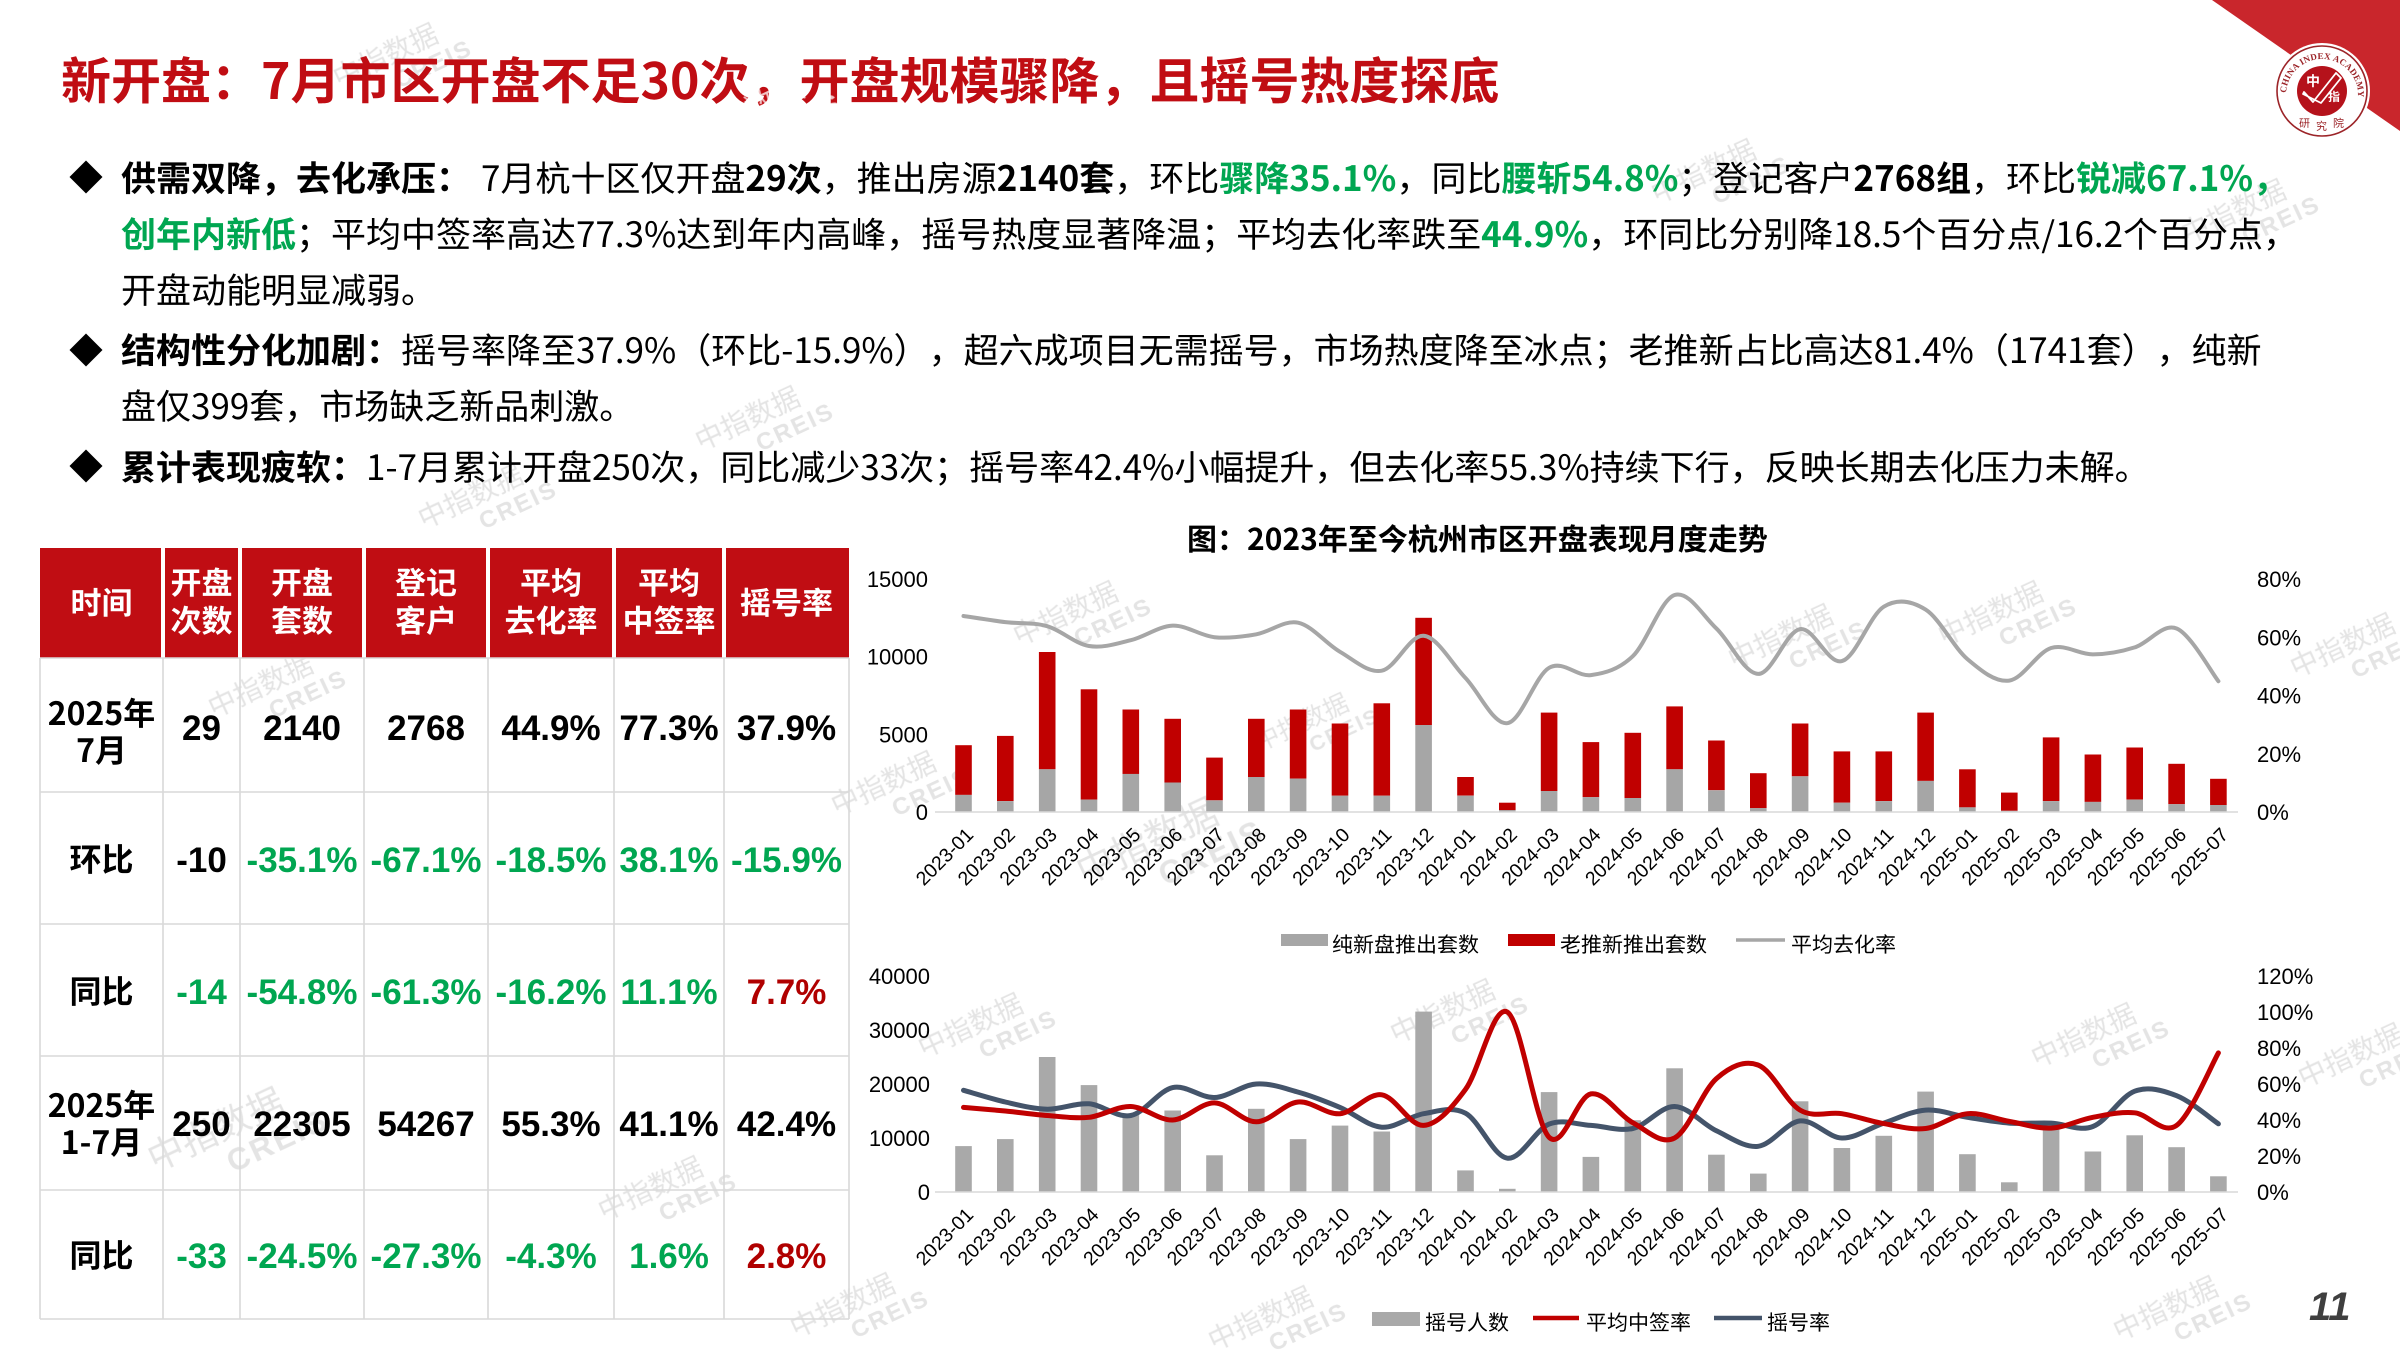 The width and height of the screenshot is (2400, 1350). What do you see at coordinates (201, 860) in the screenshot?
I see `svg-text: -10` at bounding box center [201, 860].